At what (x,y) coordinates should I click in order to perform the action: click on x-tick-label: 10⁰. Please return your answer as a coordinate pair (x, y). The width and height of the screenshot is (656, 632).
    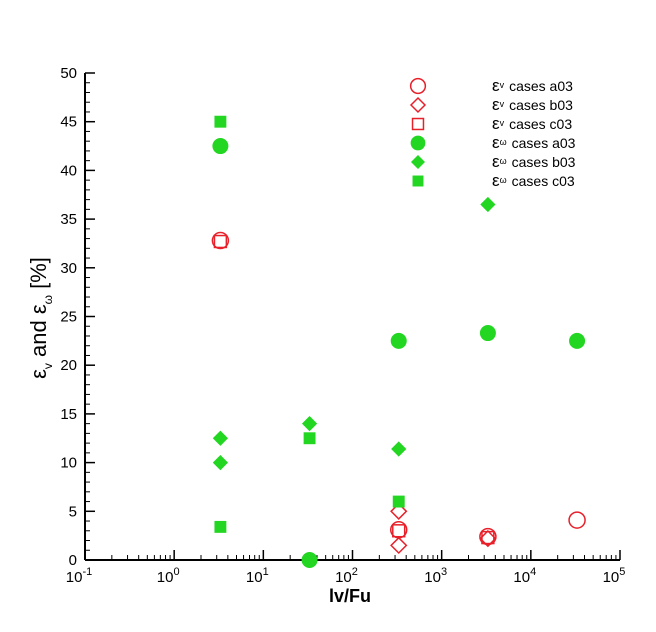
    Looking at the image, I should click on (168, 576).